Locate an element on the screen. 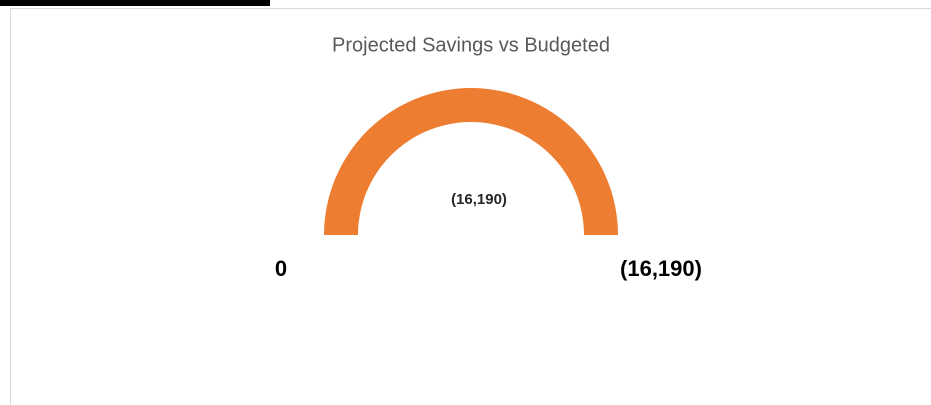 Image resolution: width=931 pixels, height=405 pixels. value-label: (16,190) is located at coordinates (479, 199).